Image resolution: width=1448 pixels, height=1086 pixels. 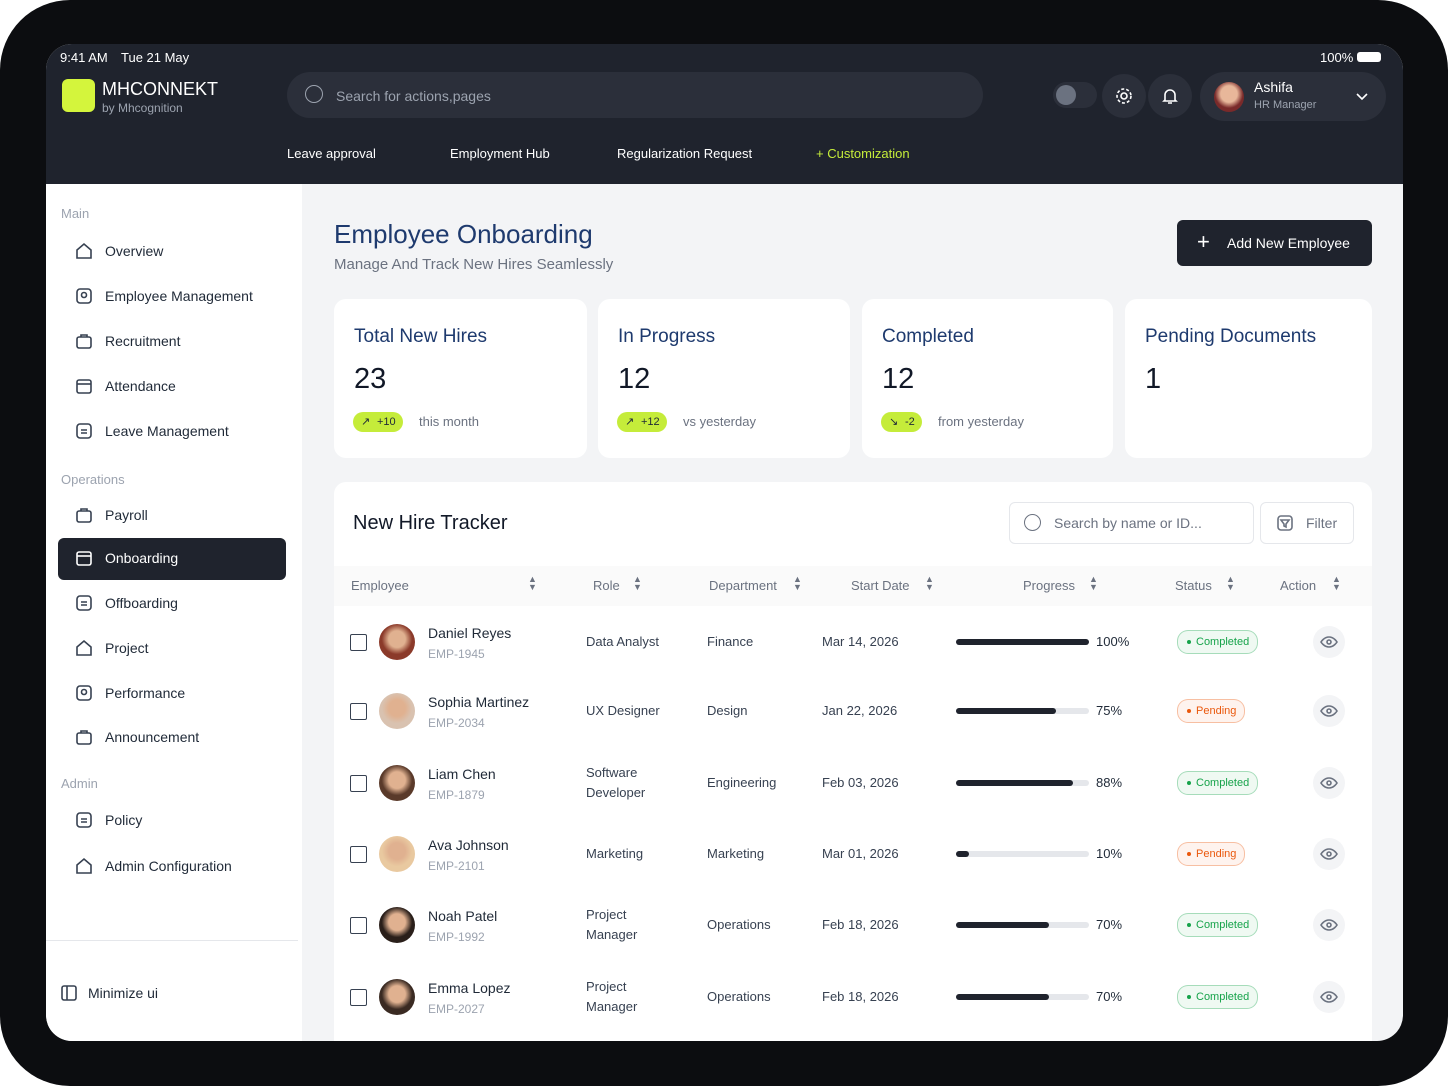 What do you see at coordinates (421, 336) in the screenshot?
I see `stat-label: Total New Hires` at bounding box center [421, 336].